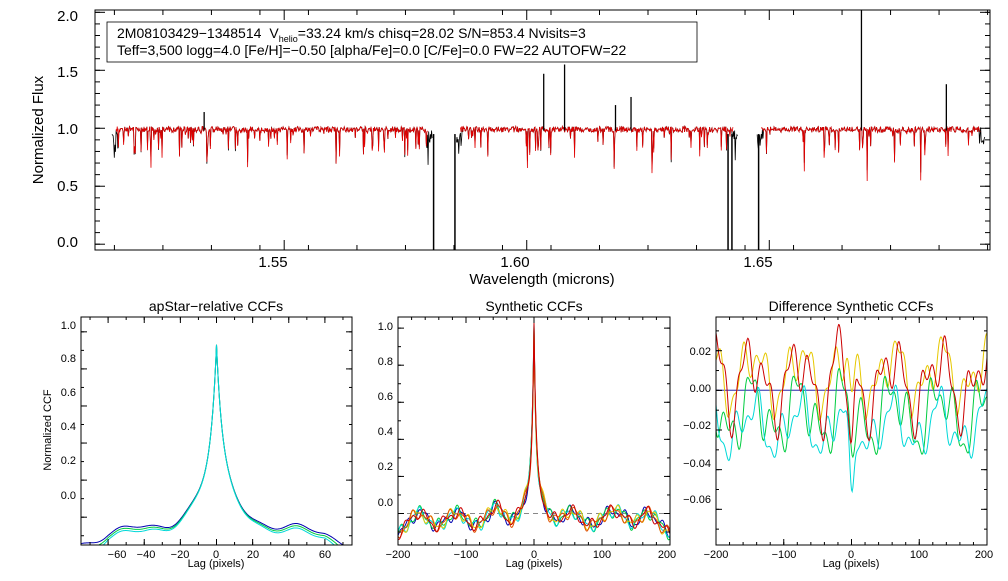 The height and width of the screenshot is (581, 1008). Describe the element at coordinates (385, 327) in the screenshot. I see `synthetic-ccf-ytick-label: 1.0` at that location.